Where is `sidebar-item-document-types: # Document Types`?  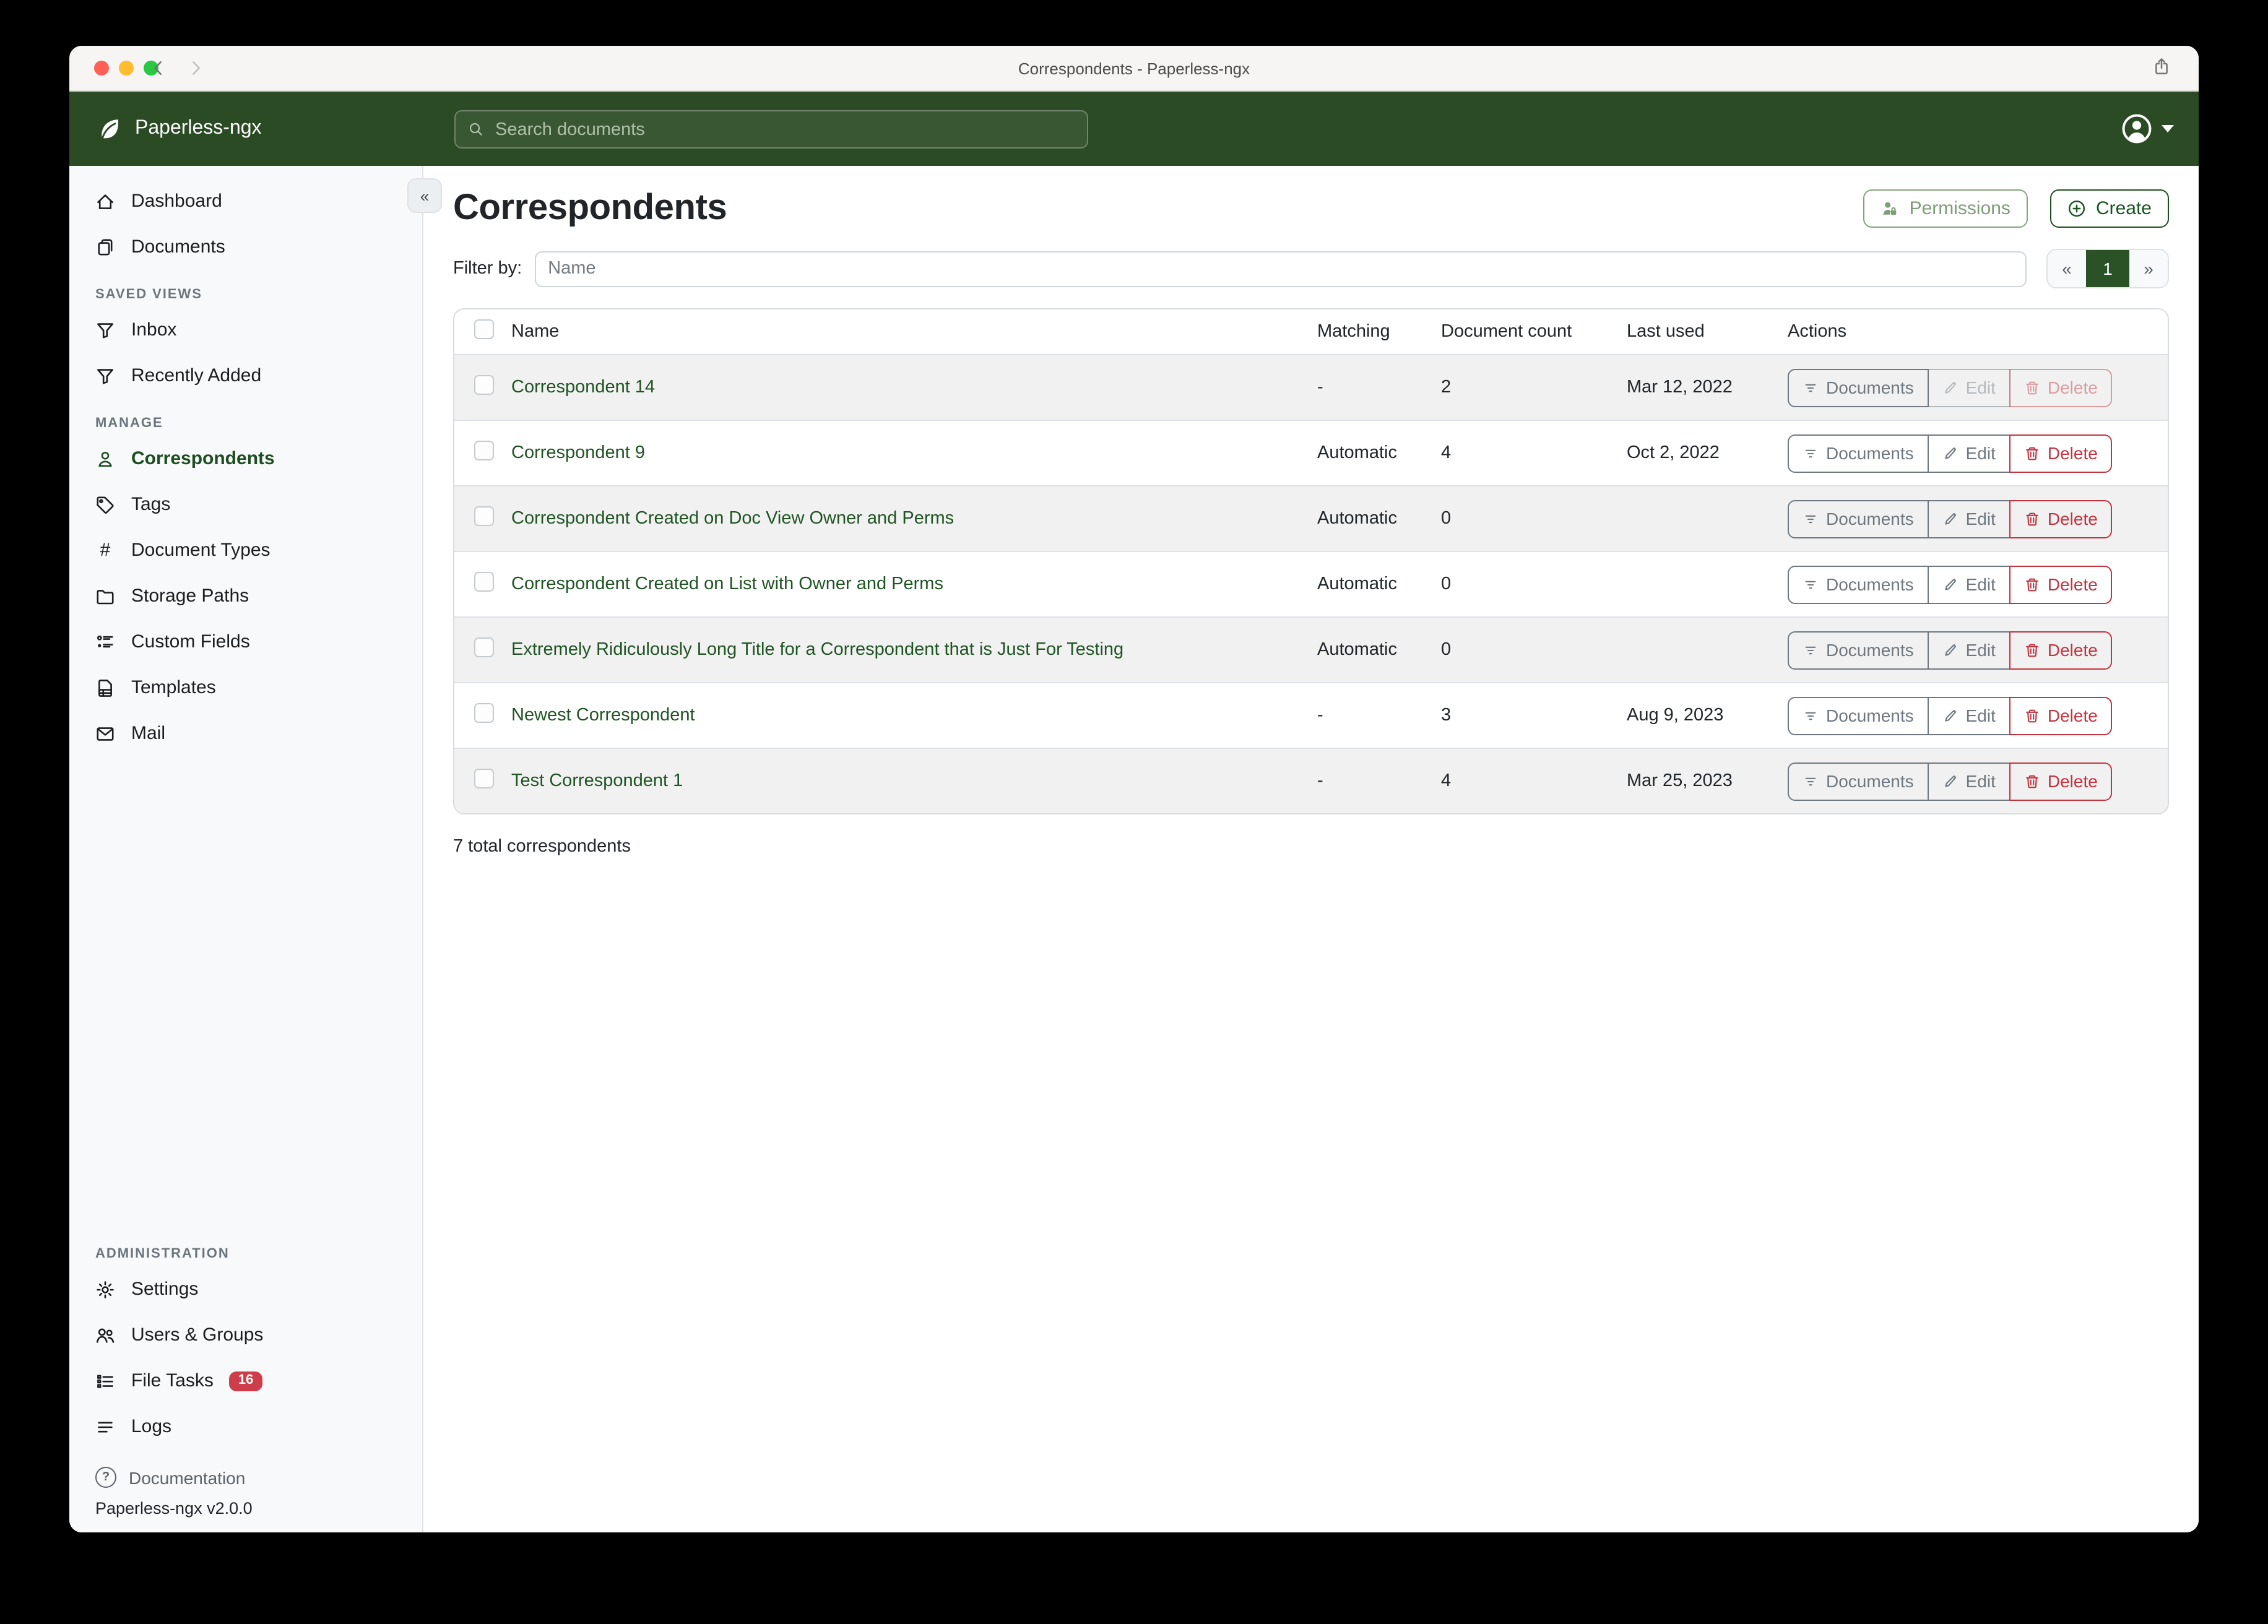
sidebar-item-document-types: # Document Types is located at coordinates (245, 550).